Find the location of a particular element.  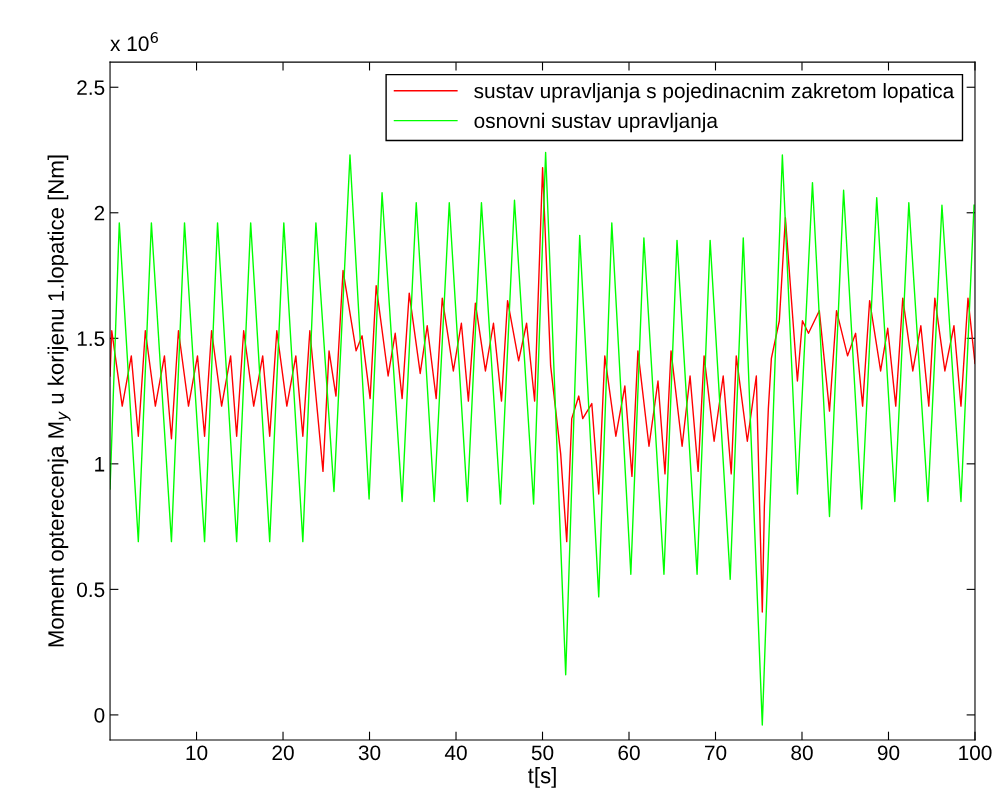

text: x 10$^{6}$ is located at coordinates (134, 42).